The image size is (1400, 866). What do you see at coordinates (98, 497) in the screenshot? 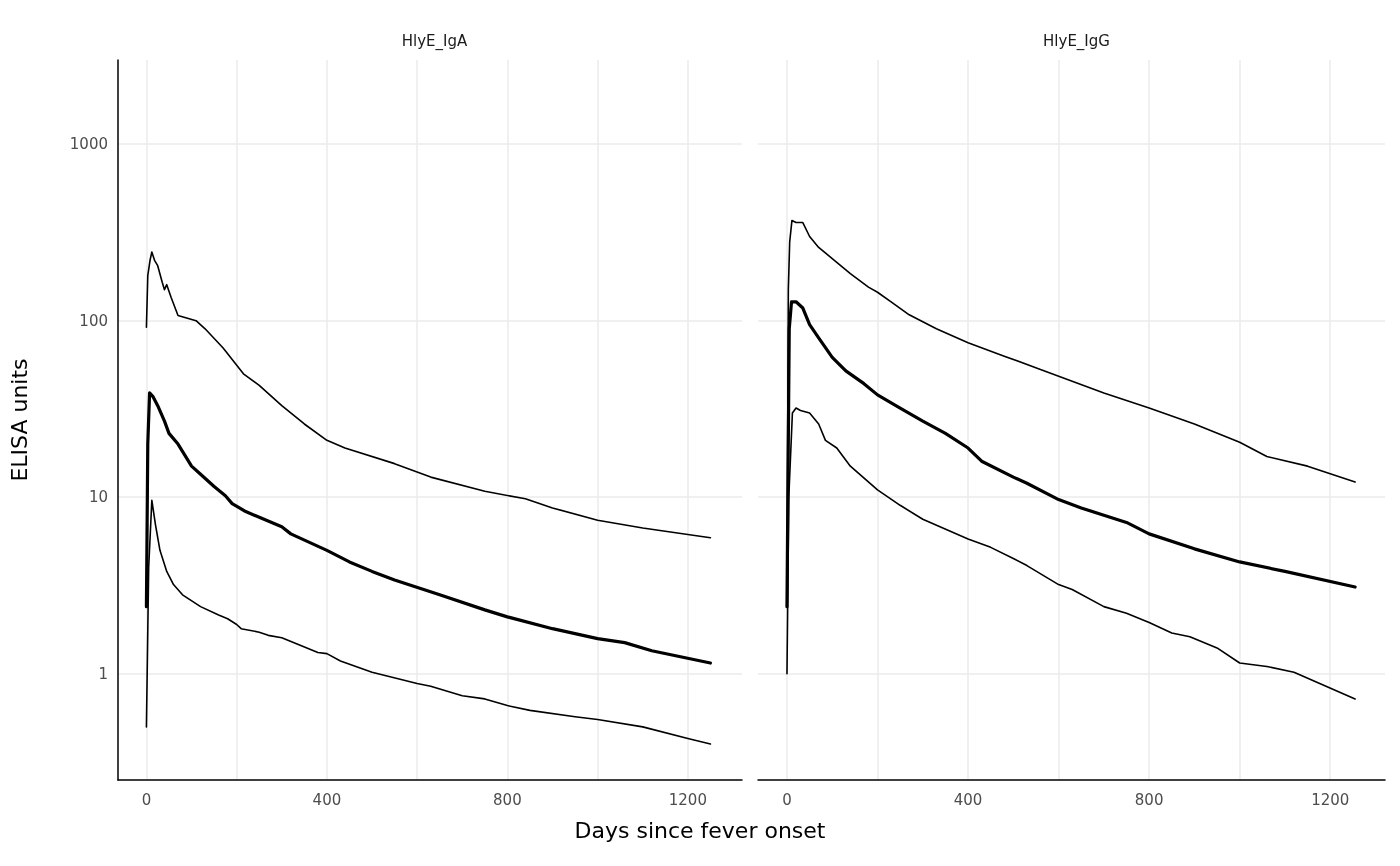
I see `y-tick-label: 10` at bounding box center [98, 497].